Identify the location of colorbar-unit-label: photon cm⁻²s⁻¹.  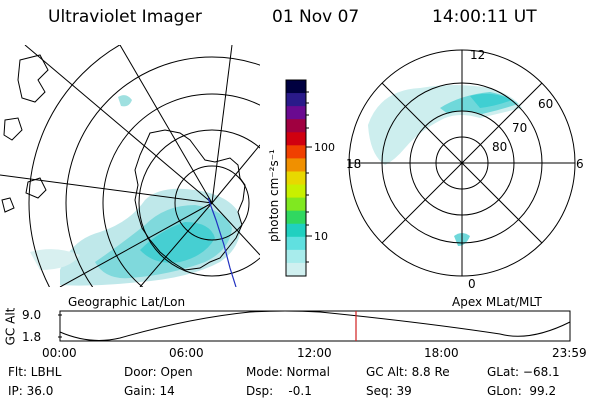
(274, 195).